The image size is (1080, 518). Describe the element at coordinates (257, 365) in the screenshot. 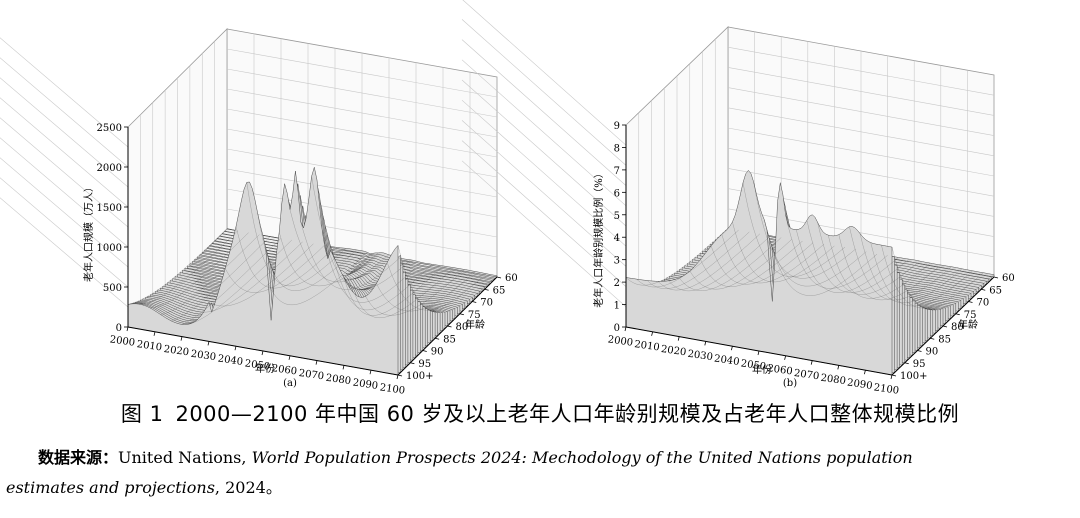

I see `x-tick-label: 2050` at that location.